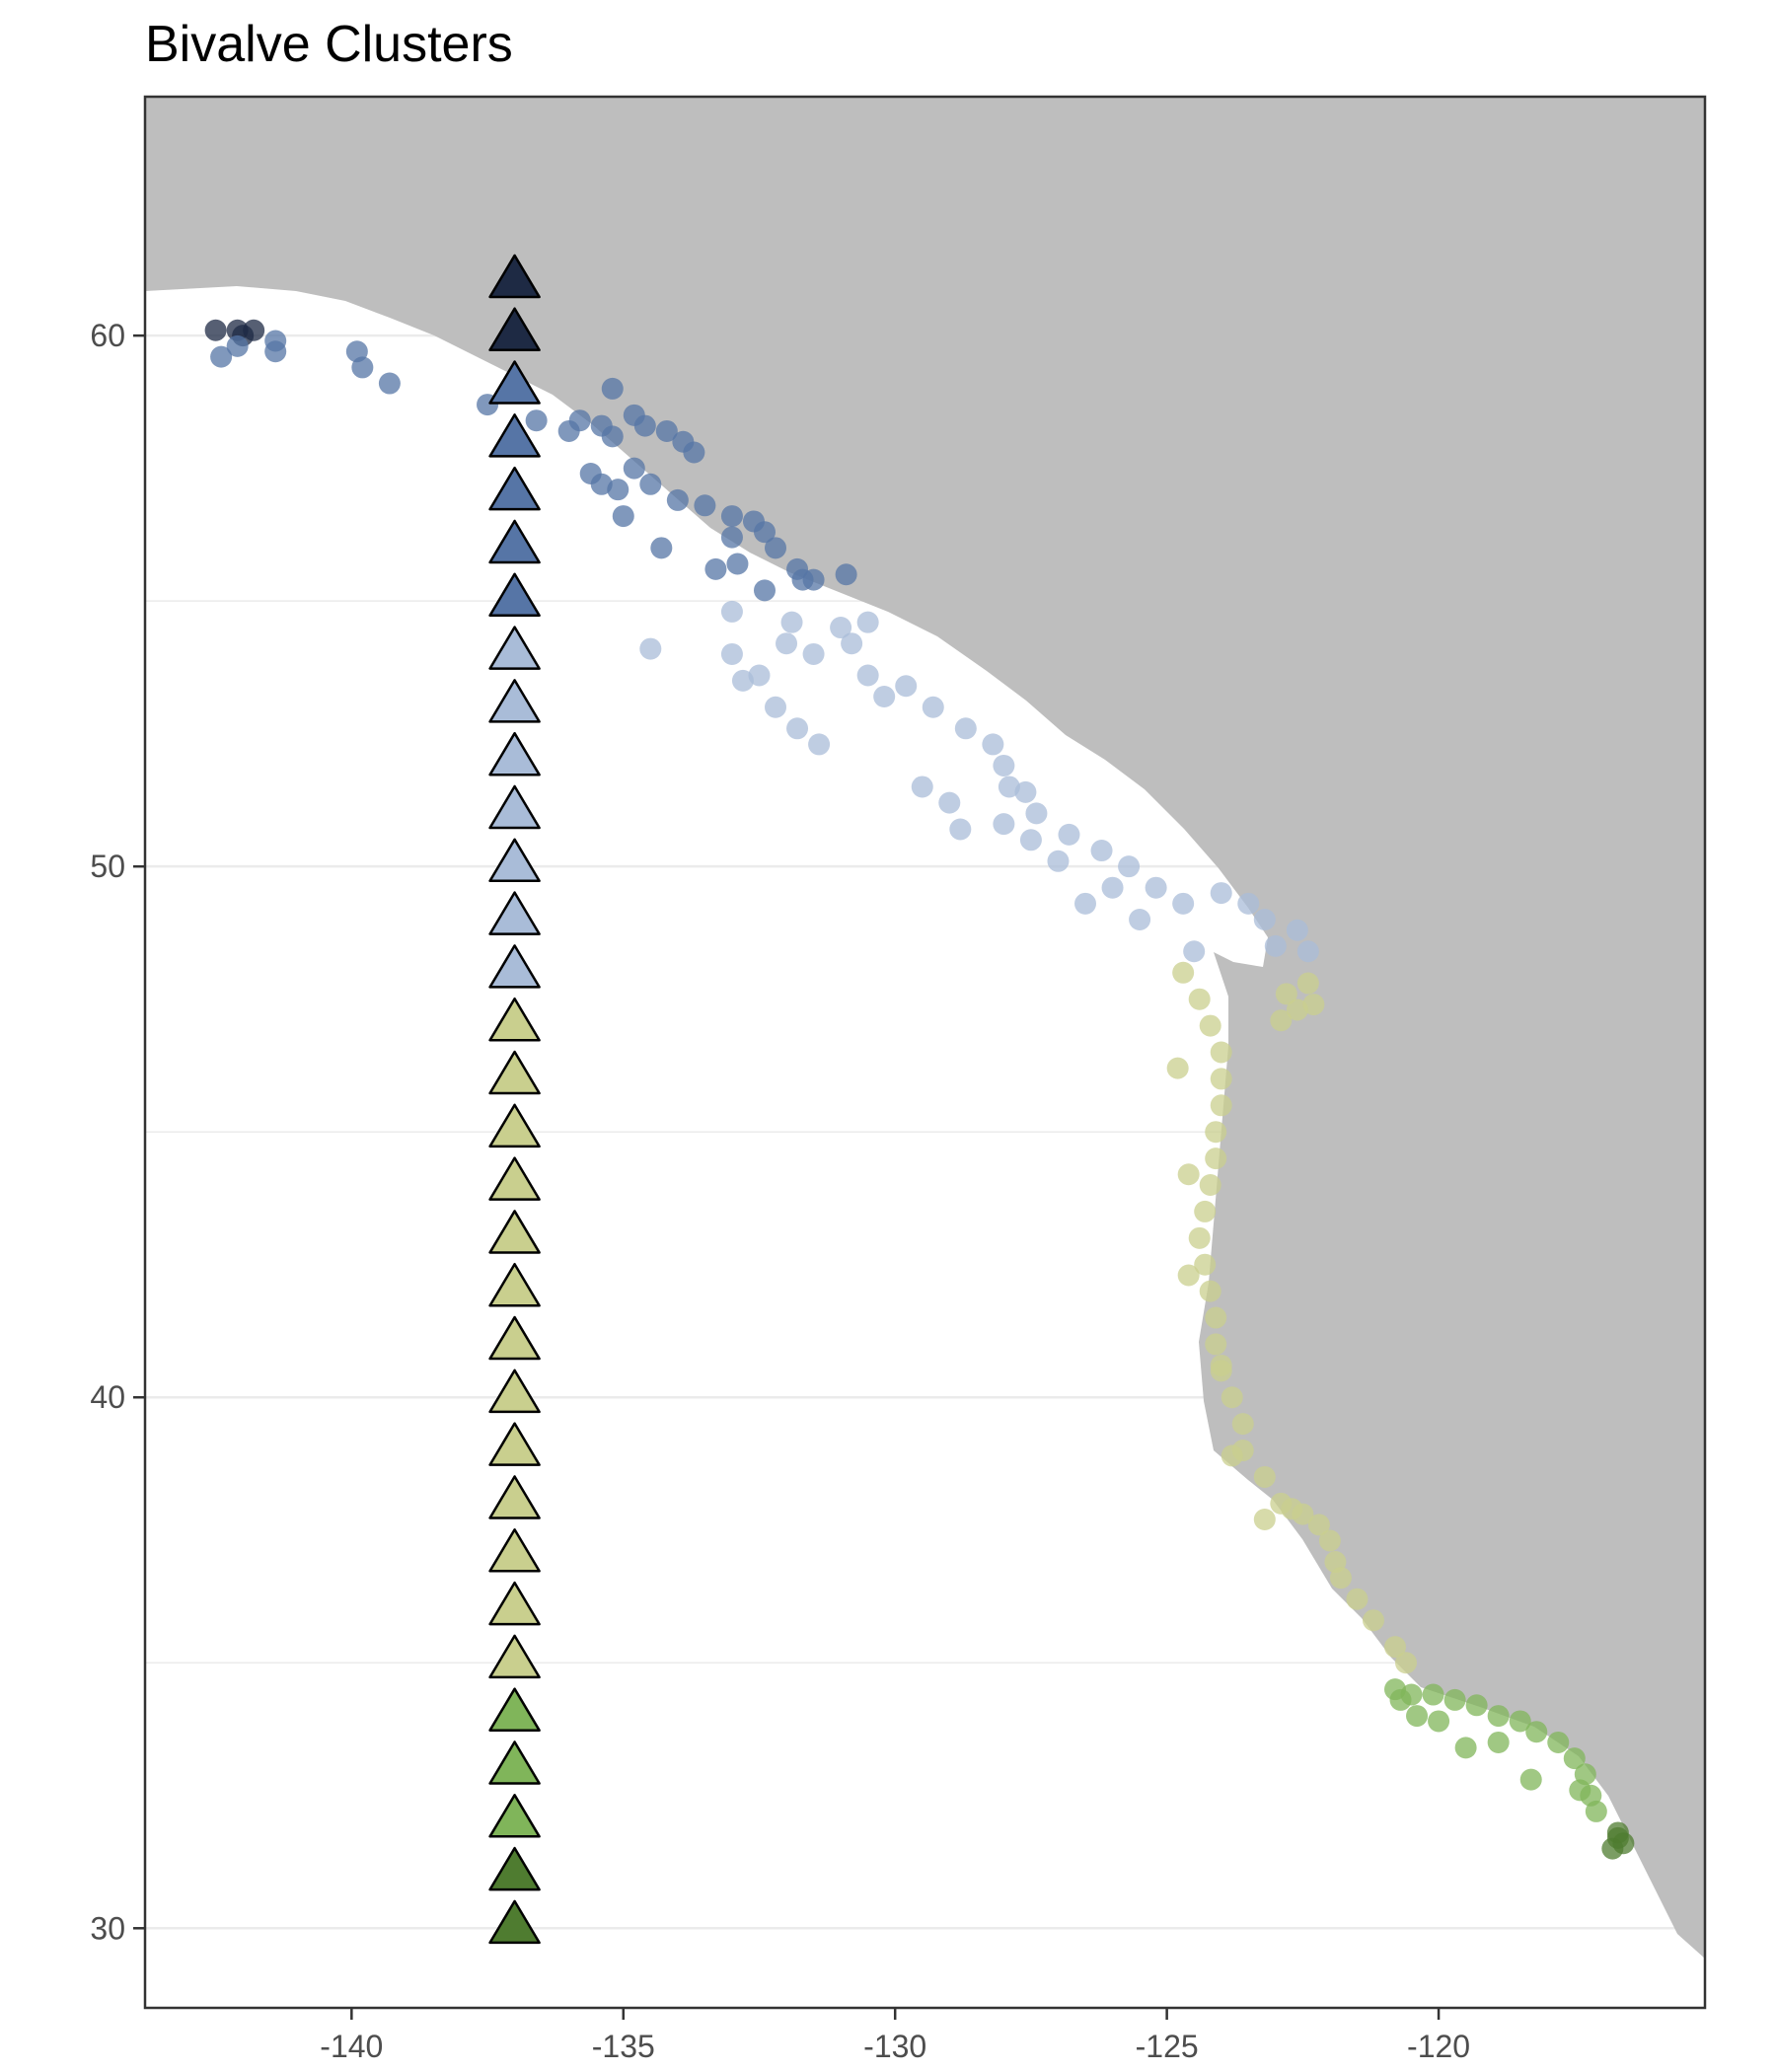 Image resolution: width=1776 pixels, height=2072 pixels. I want to click on cluster-1-point, so click(216, 330).